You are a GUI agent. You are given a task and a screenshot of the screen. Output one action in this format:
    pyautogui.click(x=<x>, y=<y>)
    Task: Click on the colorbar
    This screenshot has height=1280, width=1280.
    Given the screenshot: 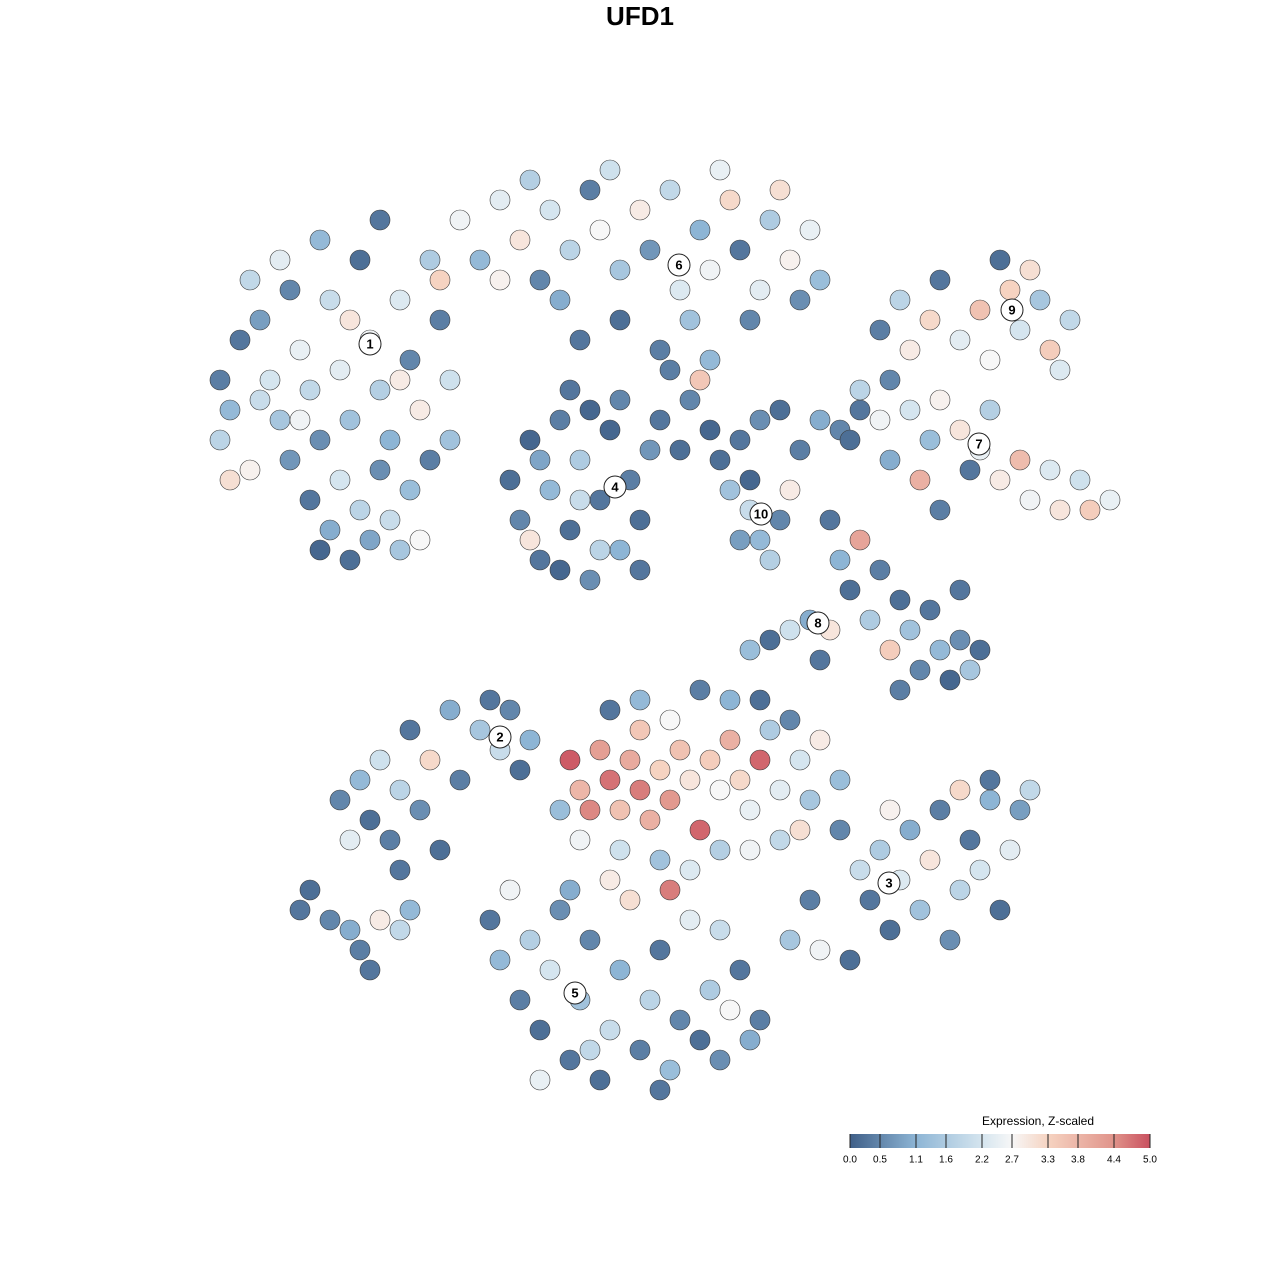 What is the action you would take?
    pyautogui.click(x=1000, y=1141)
    